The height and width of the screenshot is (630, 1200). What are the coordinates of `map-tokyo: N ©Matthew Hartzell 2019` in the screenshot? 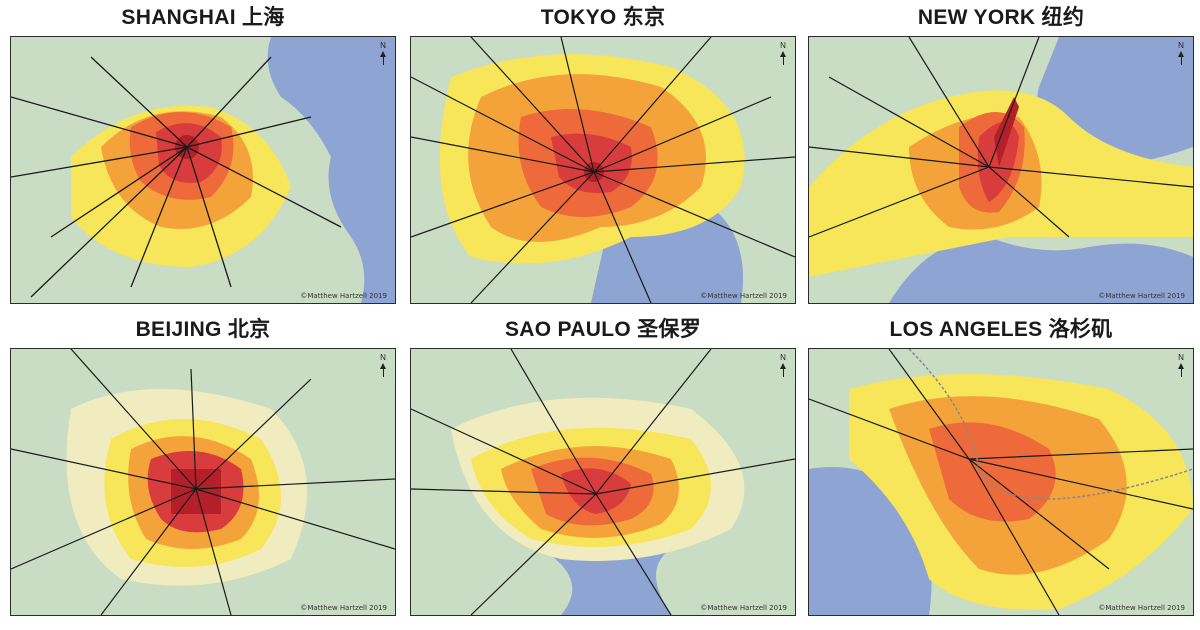 It's located at (603, 170).